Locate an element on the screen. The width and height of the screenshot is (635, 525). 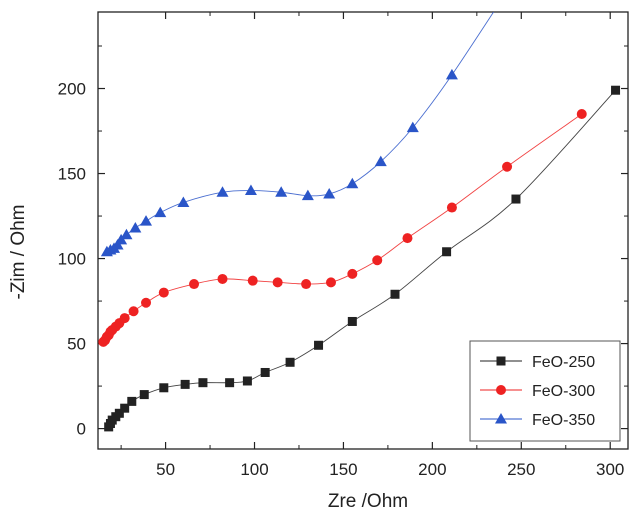
legend: FeO-250 FeO-300 FeO-350 is located at coordinates (545, 391).